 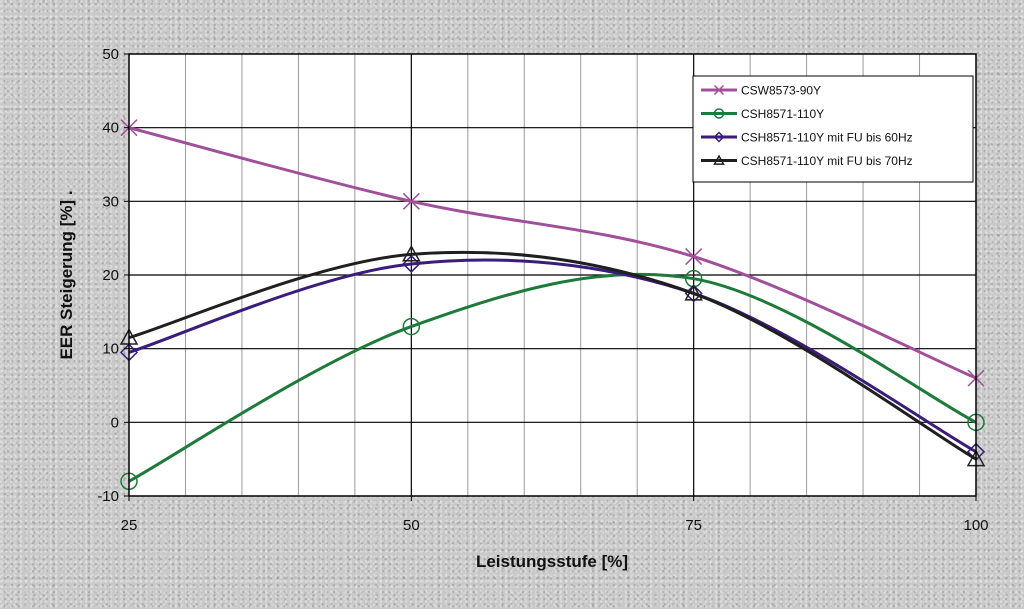 What do you see at coordinates (411, 525) in the screenshot?
I see `x-tick-label: 50` at bounding box center [411, 525].